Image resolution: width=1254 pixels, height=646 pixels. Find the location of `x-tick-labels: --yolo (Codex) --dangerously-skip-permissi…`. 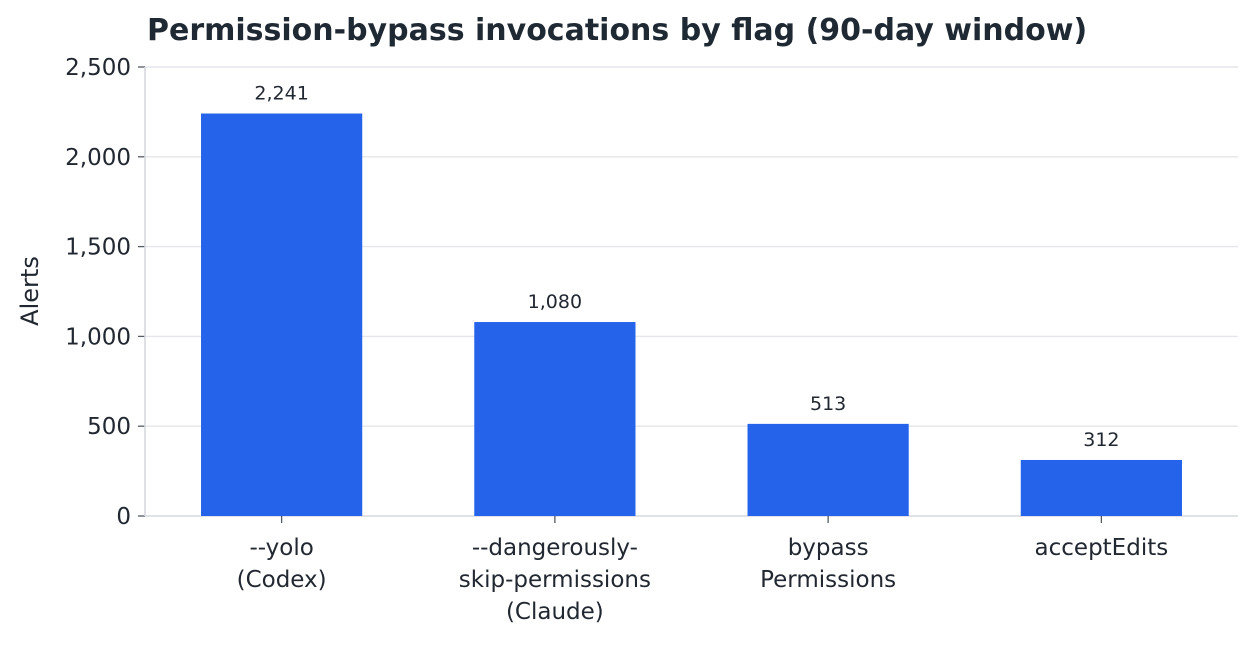

x-tick-labels: --yolo (Codex) --dangerously-skip-permissi… is located at coordinates (703, 580).